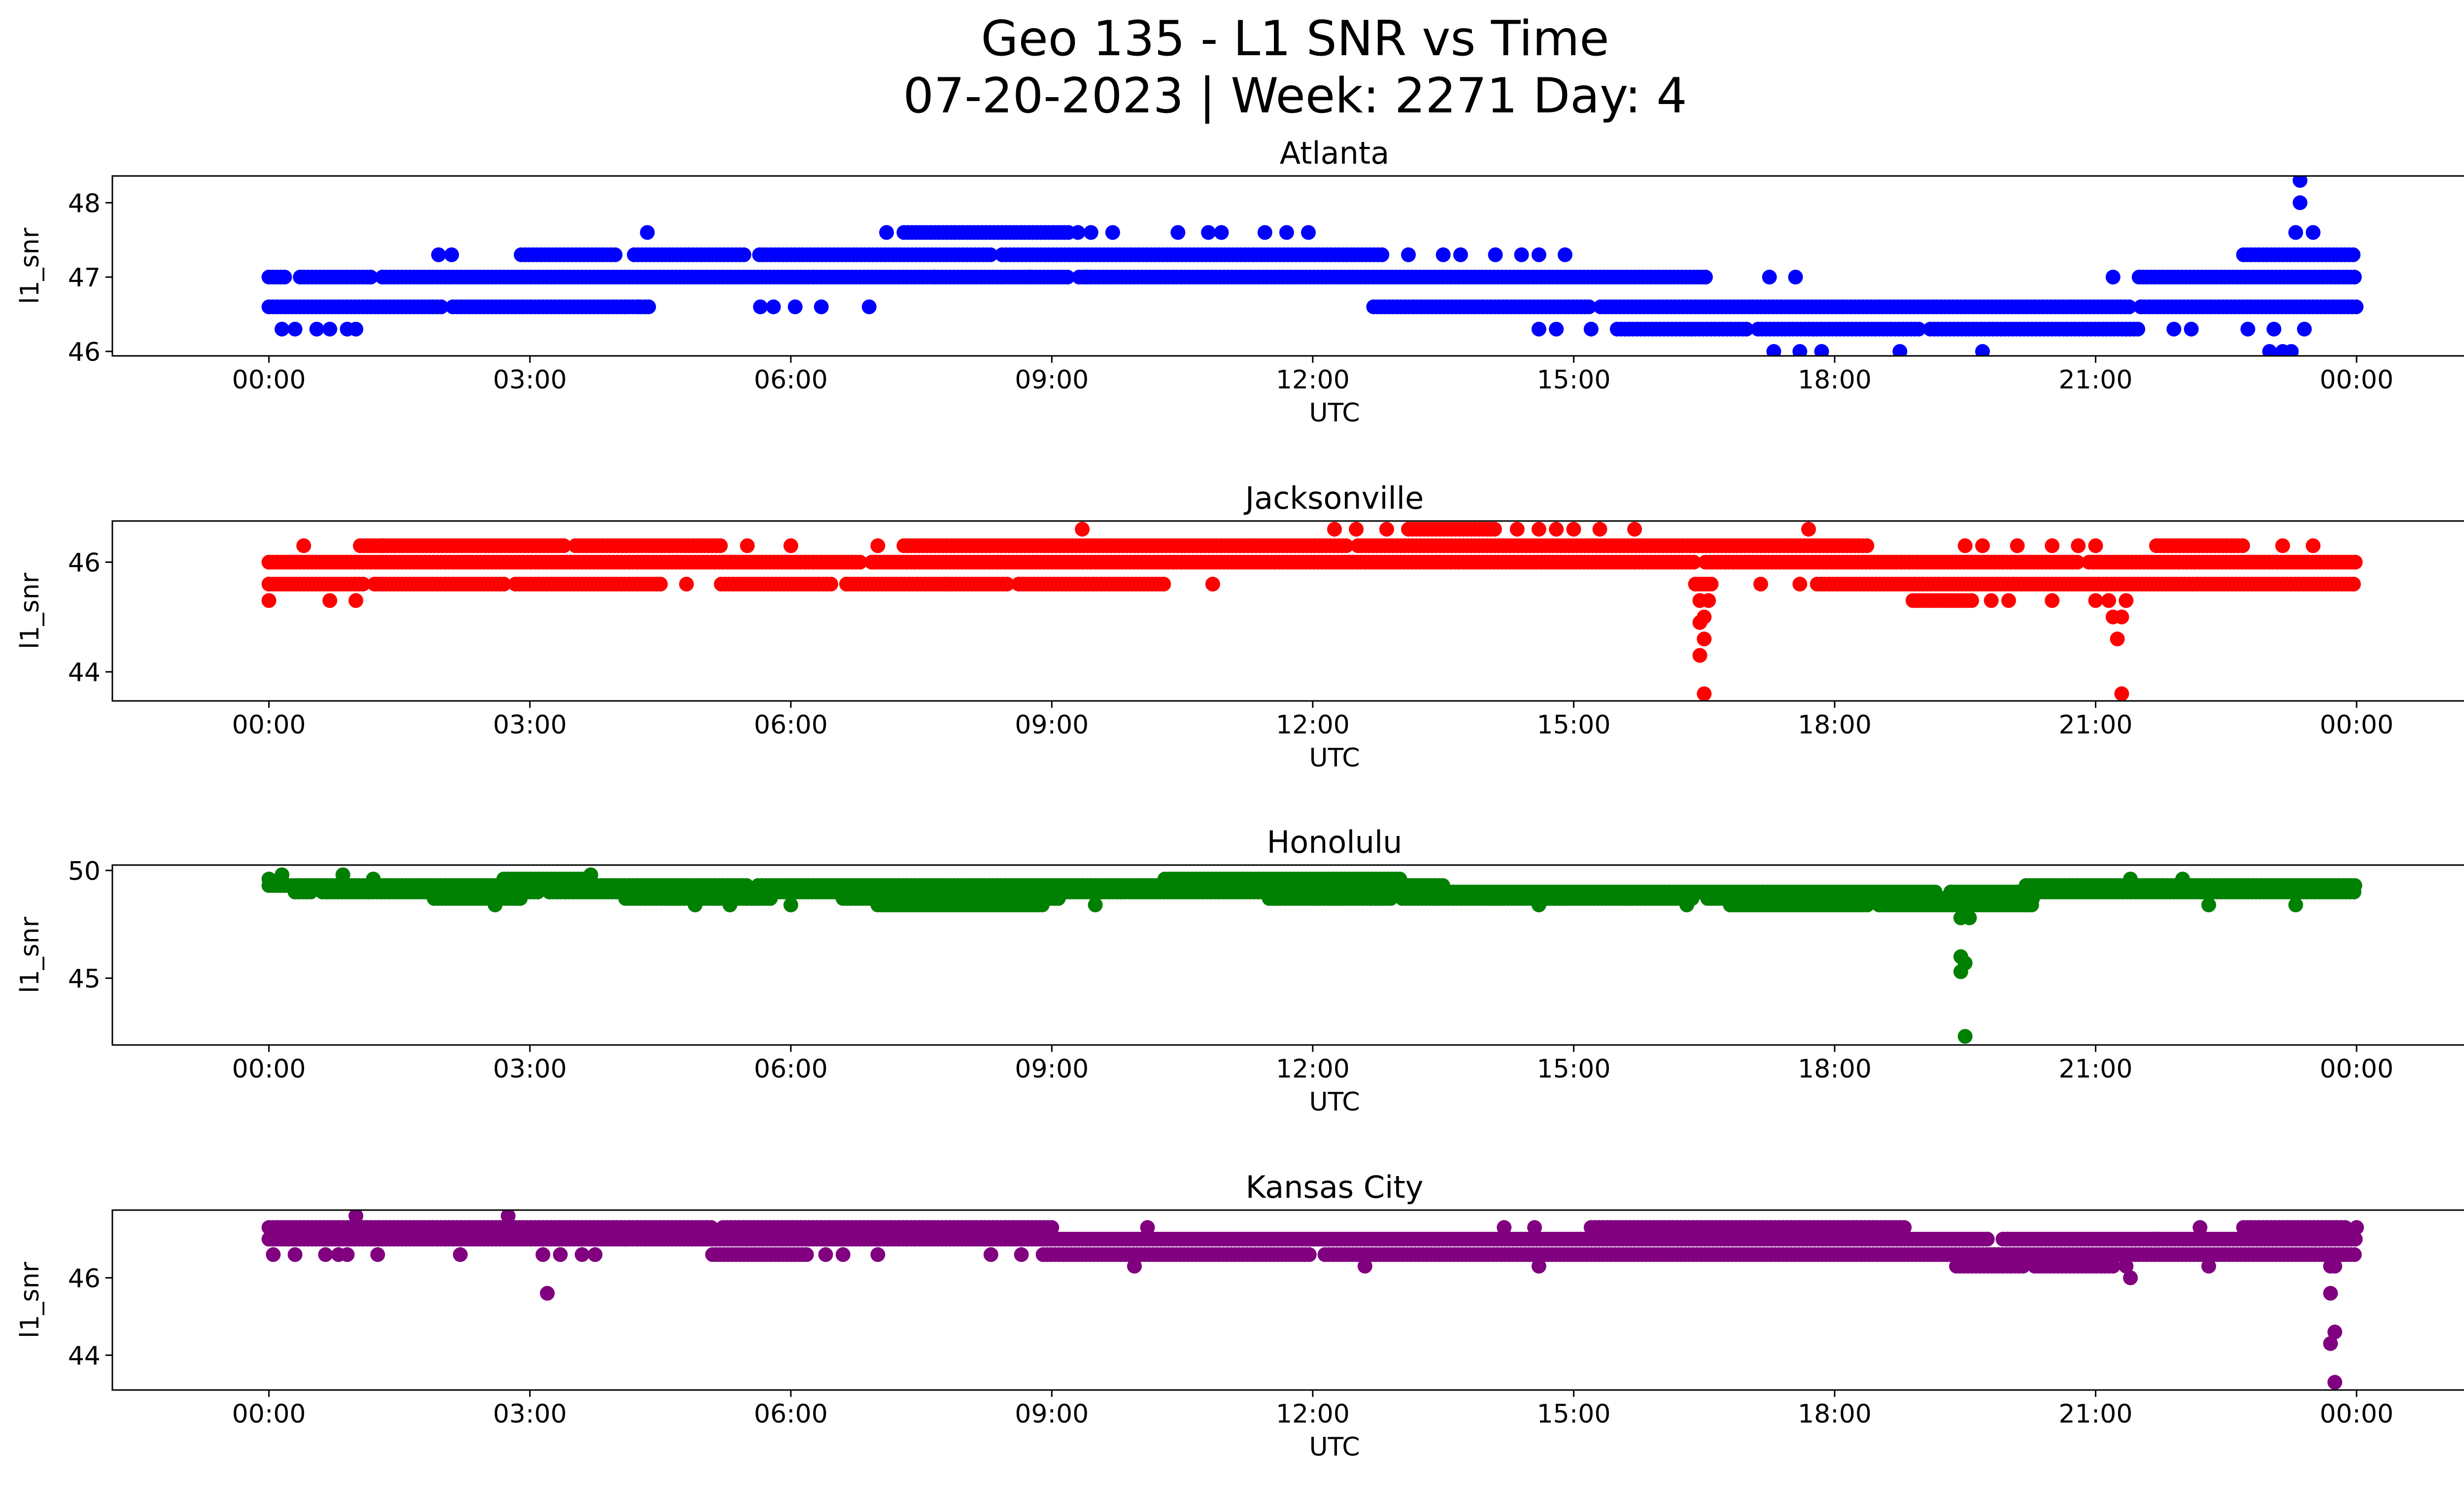 The width and height of the screenshot is (2464, 1495). Describe the element at coordinates (1335, 1187) in the screenshot. I see `subplot-title: Kansas City` at that location.